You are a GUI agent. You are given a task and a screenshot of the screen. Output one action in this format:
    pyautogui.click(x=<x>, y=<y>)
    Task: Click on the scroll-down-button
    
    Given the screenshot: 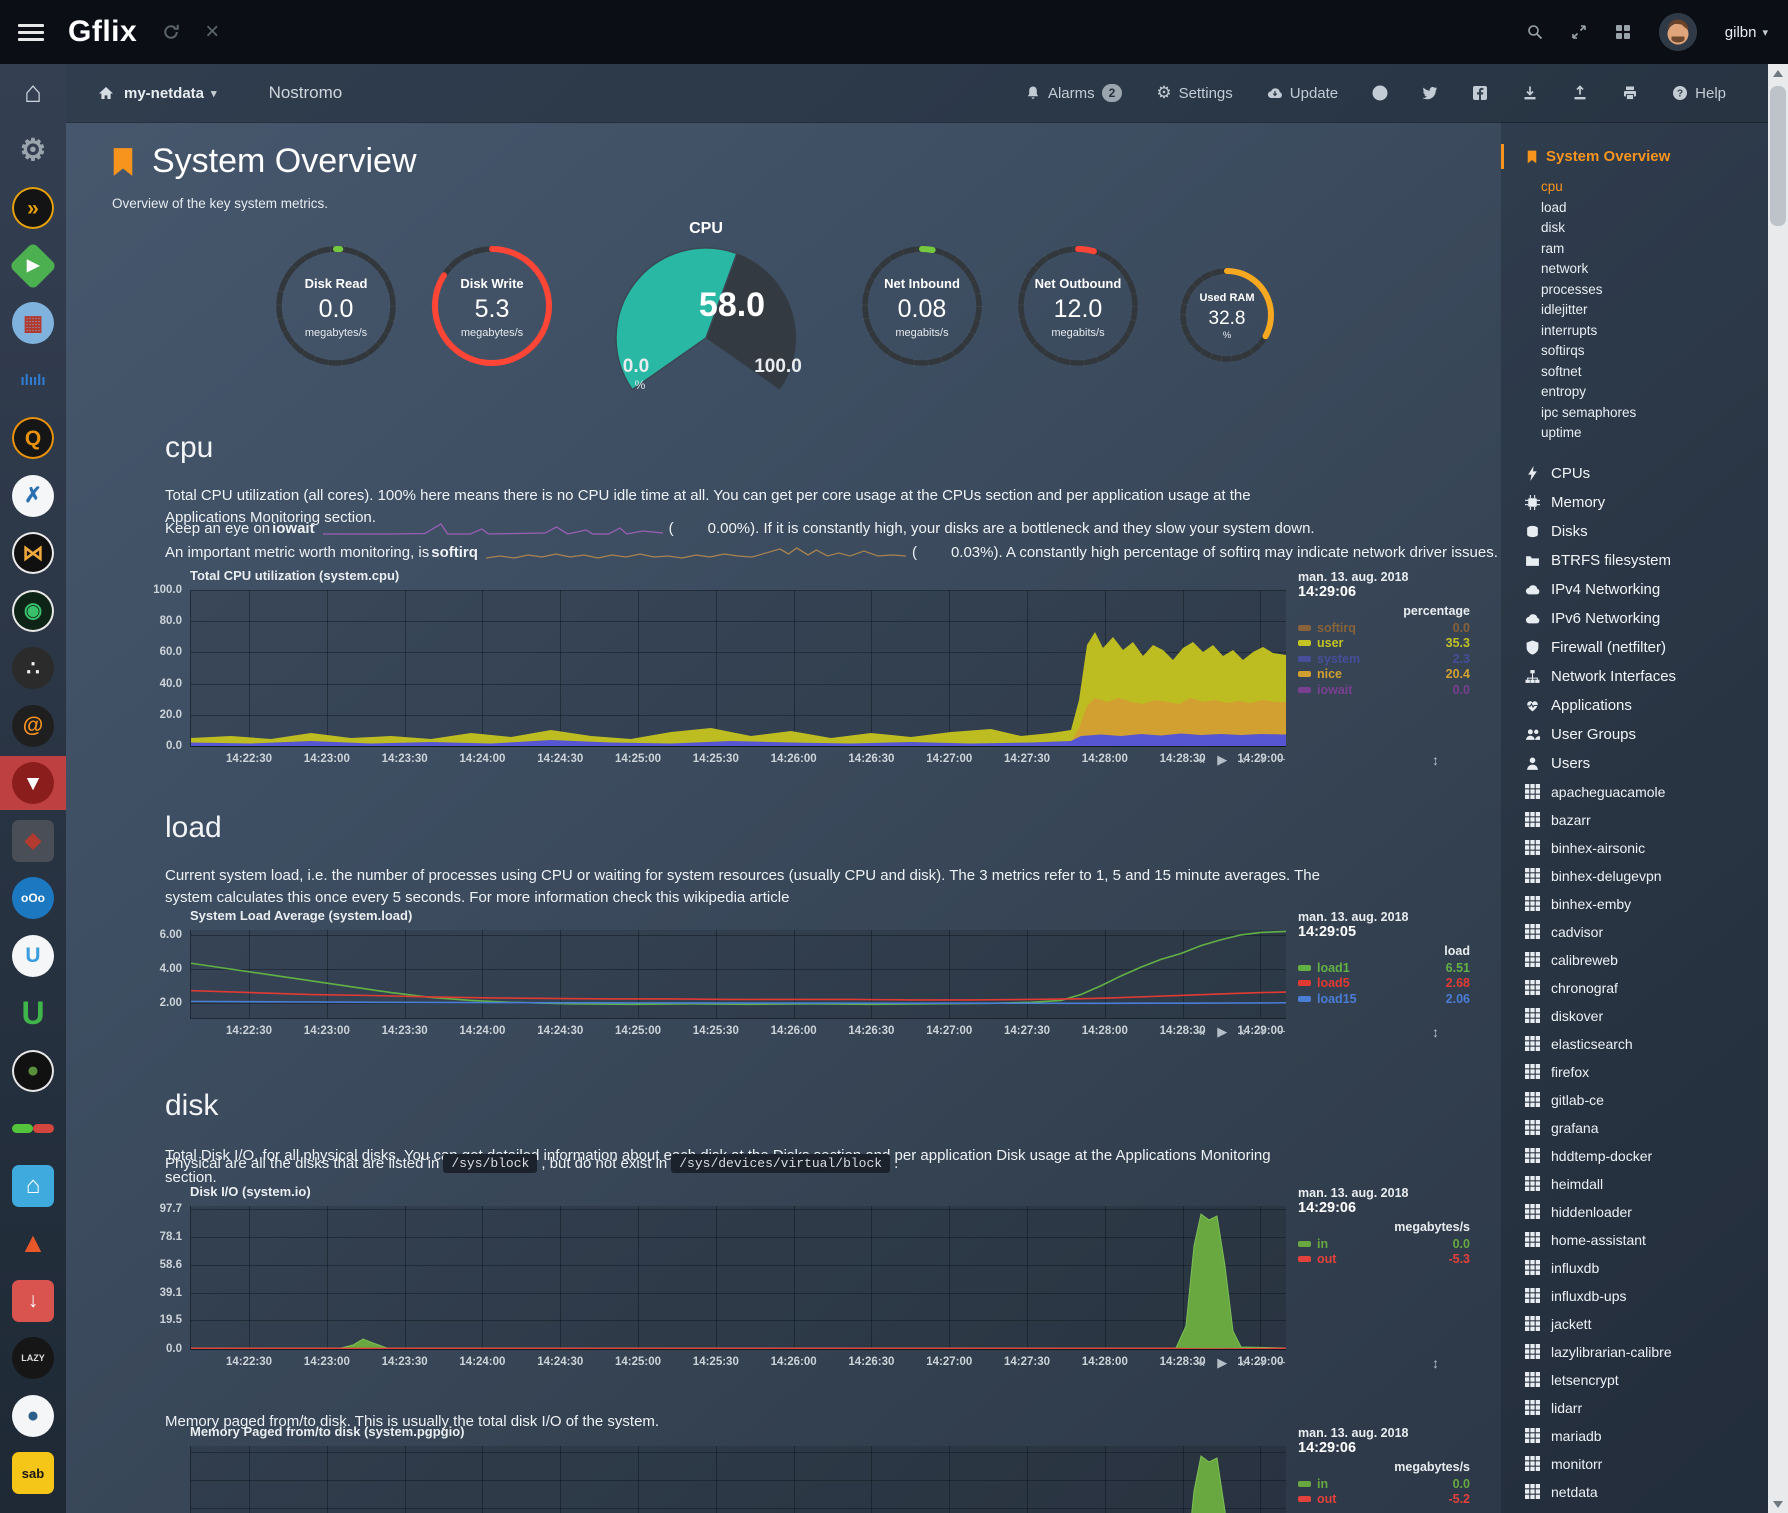 What is the action you would take?
    pyautogui.click(x=1778, y=1504)
    